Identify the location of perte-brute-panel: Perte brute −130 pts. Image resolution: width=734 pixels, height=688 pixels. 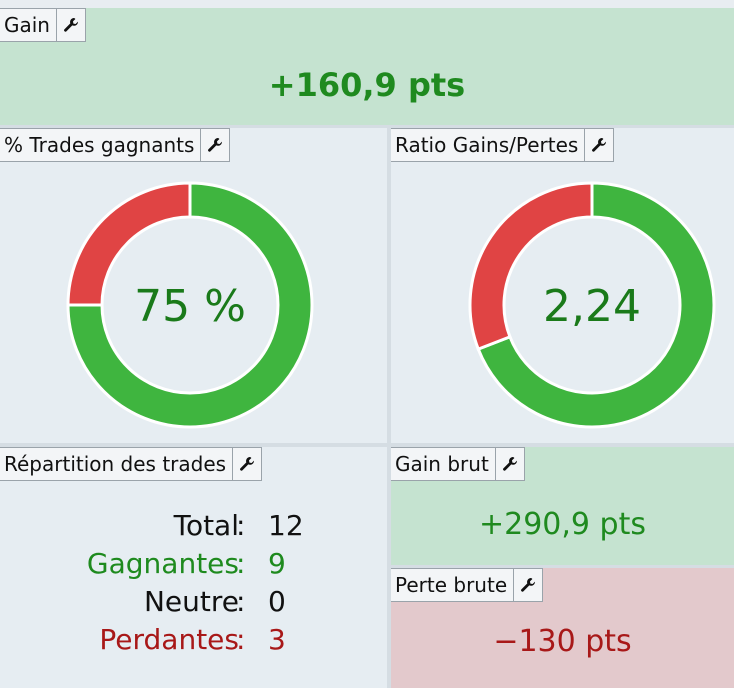
(562, 628).